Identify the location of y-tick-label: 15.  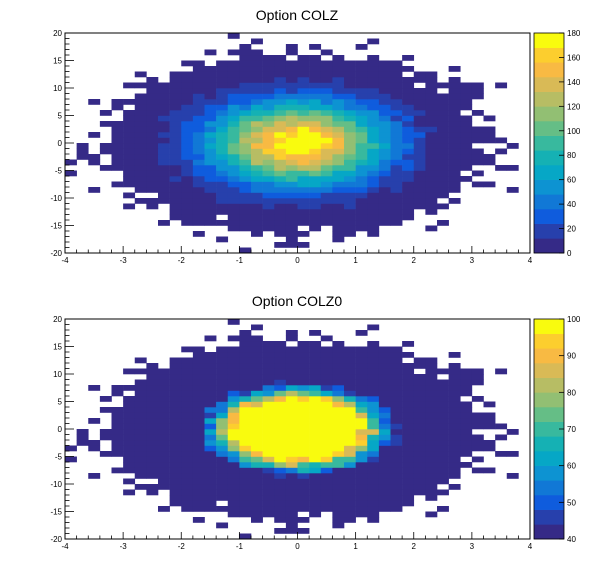
(57, 347).